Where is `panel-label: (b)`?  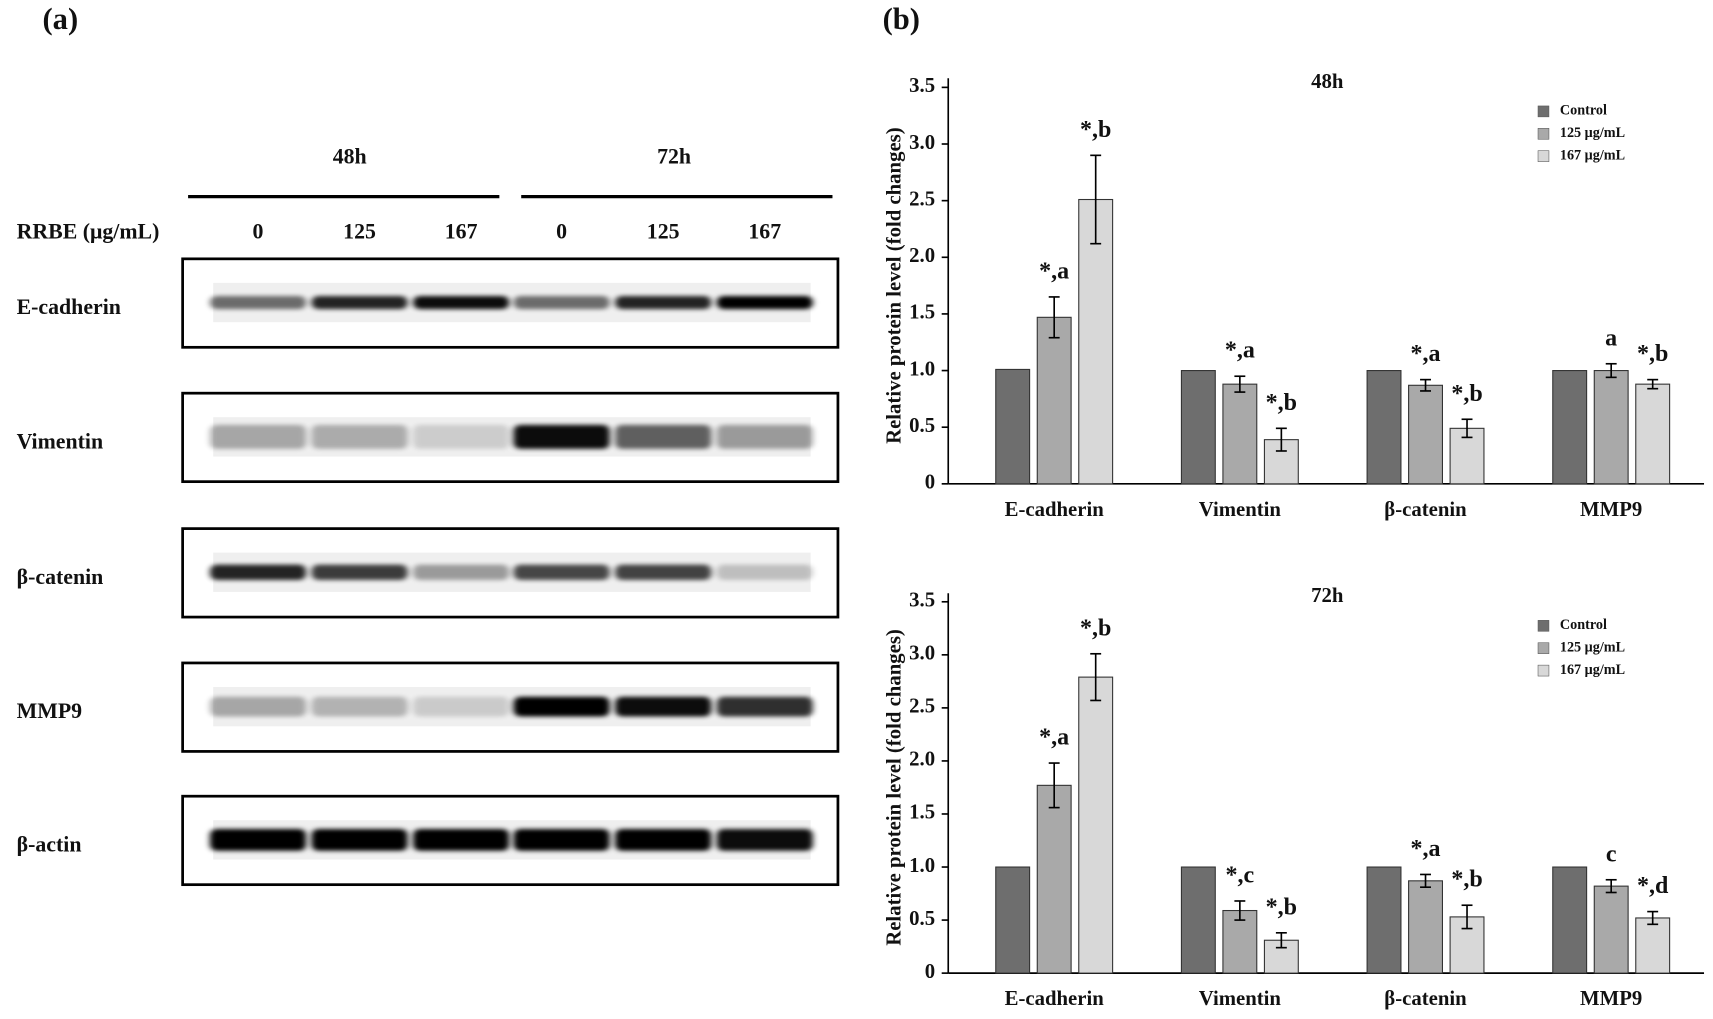 panel-label: (b) is located at coordinates (901, 19).